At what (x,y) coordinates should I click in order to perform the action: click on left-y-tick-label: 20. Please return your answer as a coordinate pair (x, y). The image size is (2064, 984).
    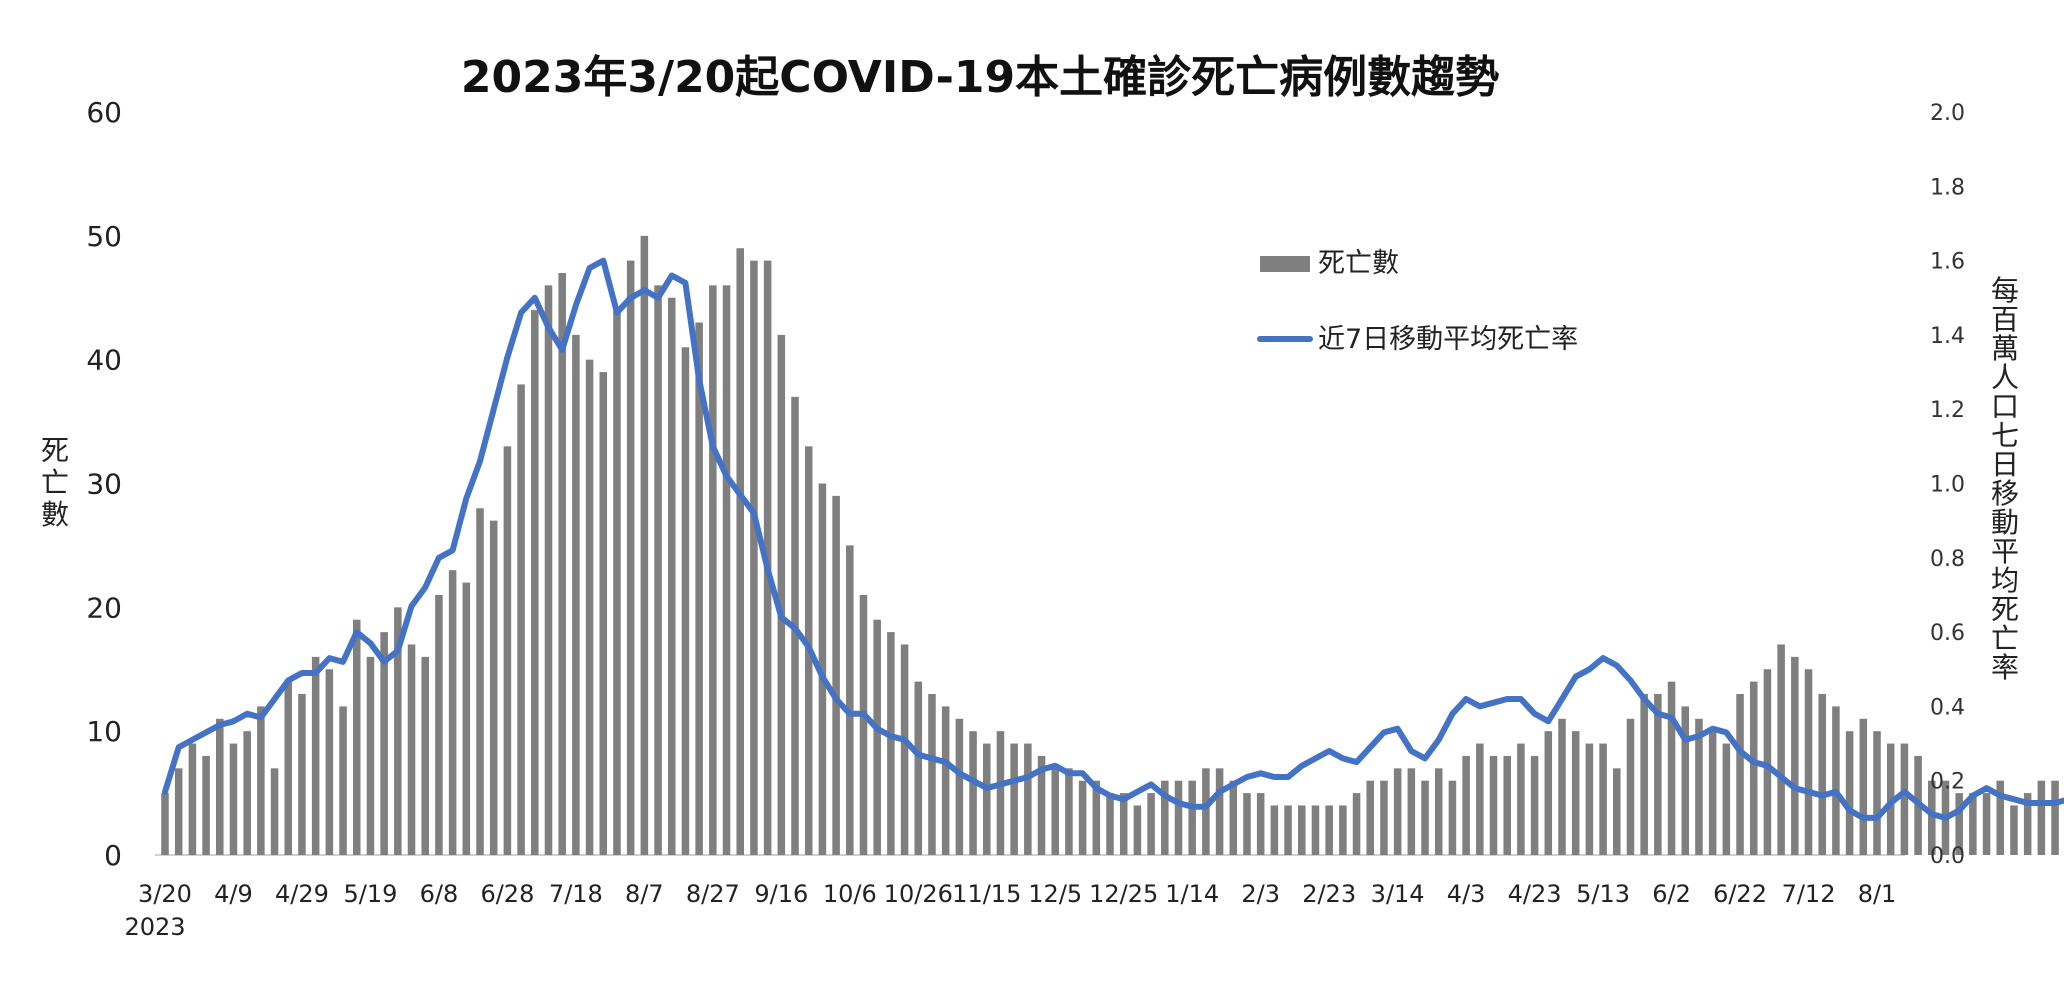
    Looking at the image, I should click on (104, 607).